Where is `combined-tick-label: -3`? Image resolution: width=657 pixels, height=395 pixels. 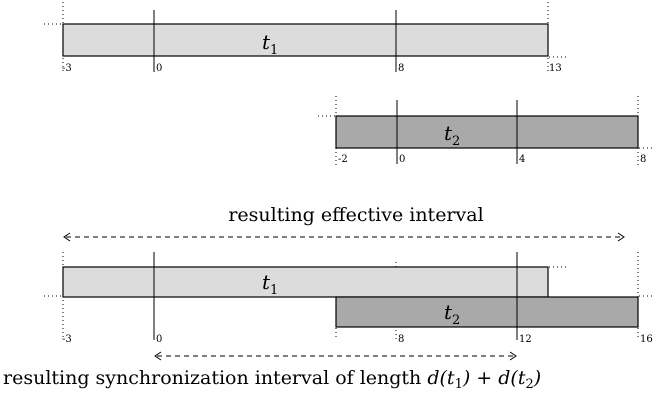 combined-tick-label: -3 is located at coordinates (67, 339).